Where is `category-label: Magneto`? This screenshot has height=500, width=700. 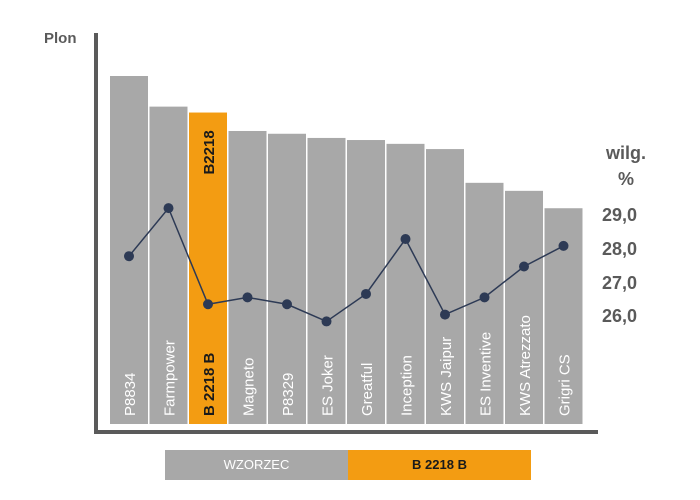 category-label: Magneto is located at coordinates (249, 387).